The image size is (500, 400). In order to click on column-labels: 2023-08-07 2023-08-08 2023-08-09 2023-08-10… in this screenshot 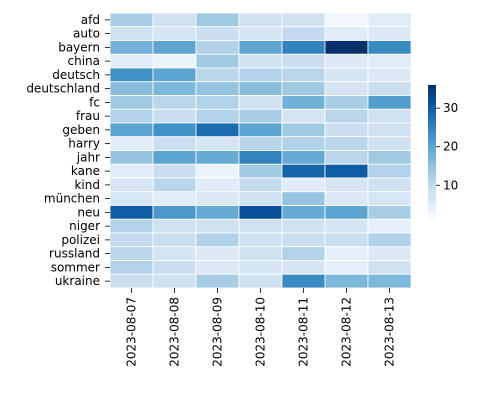, I will do `click(261, 327)`.